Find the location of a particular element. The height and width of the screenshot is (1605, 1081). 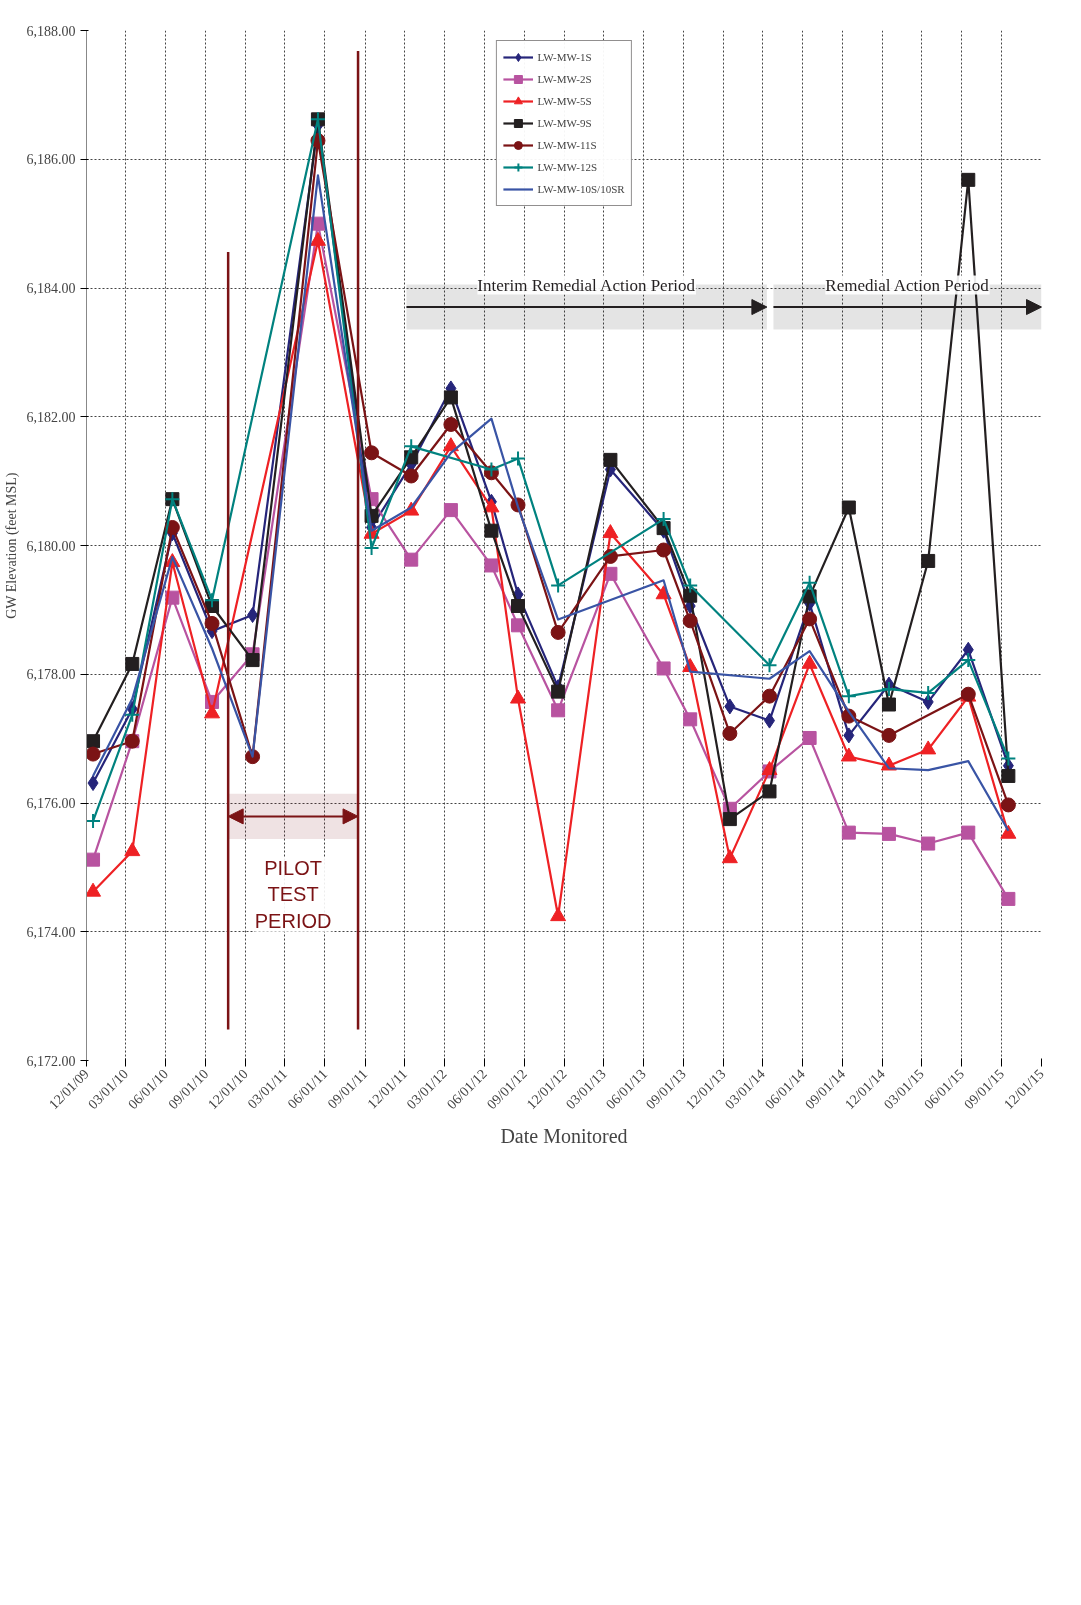

y-tick-label: 6,172.00 is located at coordinates (51, 1061).